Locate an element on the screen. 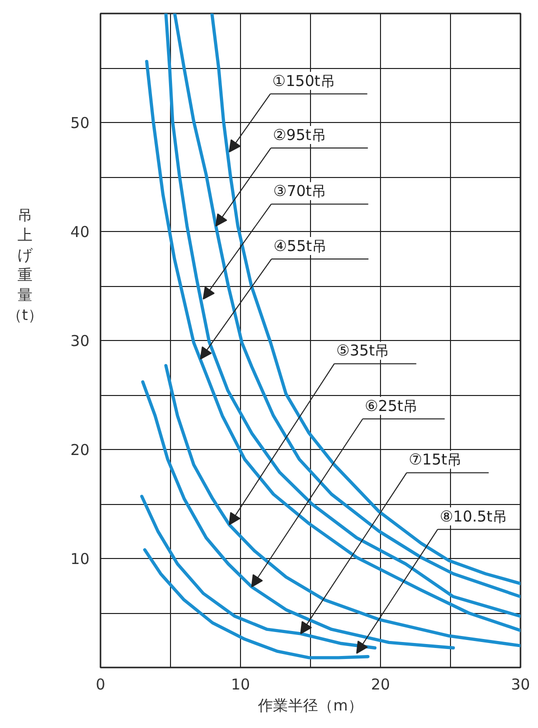 This screenshot has height=728, width=538. annotation: ③70t吊 is located at coordinates (300, 191).